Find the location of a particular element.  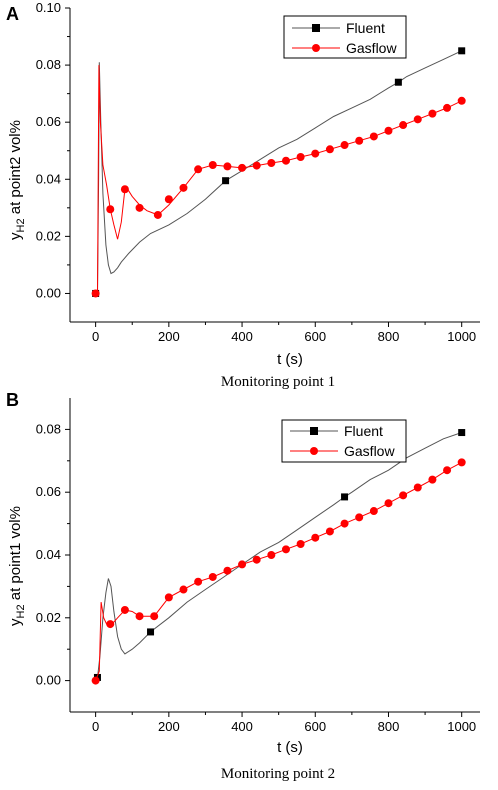

y-tick-label-b: 0.02 is located at coordinates (48, 617).